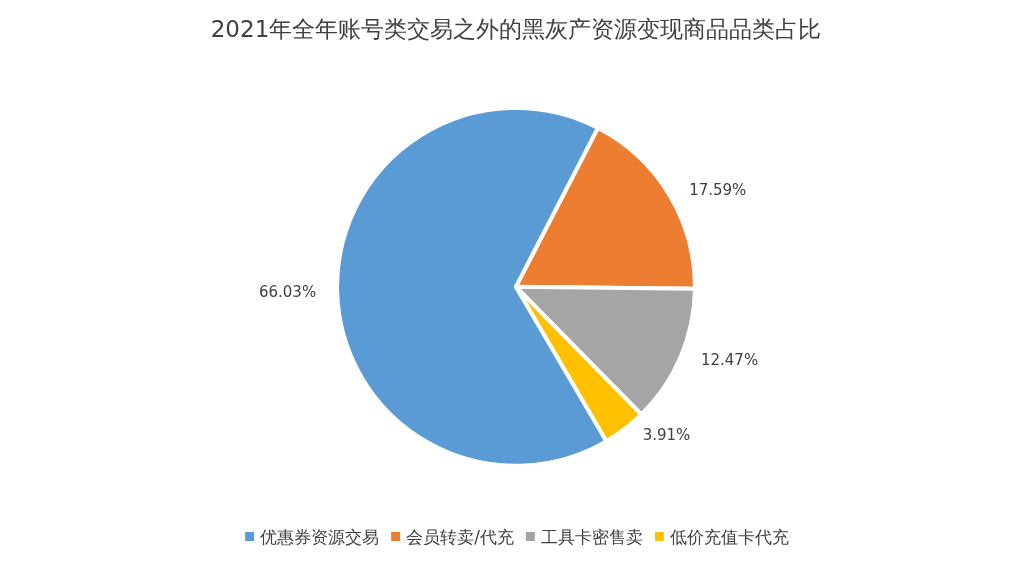 This screenshot has height=568, width=1032. I want to click on chart-title: 2021年全年账号类交易之外的黑灰产资源变现商品品类占比, so click(516, 28).